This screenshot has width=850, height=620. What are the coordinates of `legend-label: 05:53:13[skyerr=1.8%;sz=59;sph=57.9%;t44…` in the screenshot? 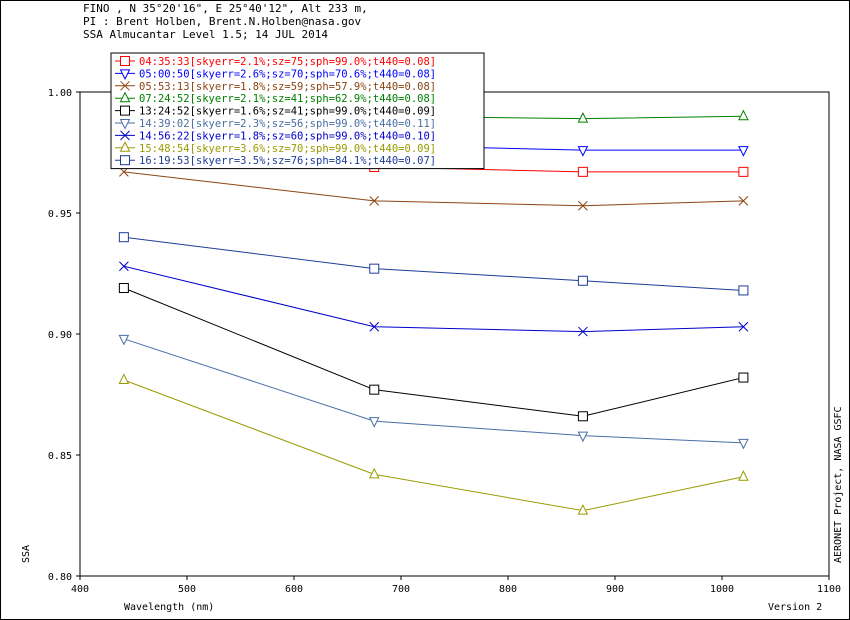 It's located at (287, 87).